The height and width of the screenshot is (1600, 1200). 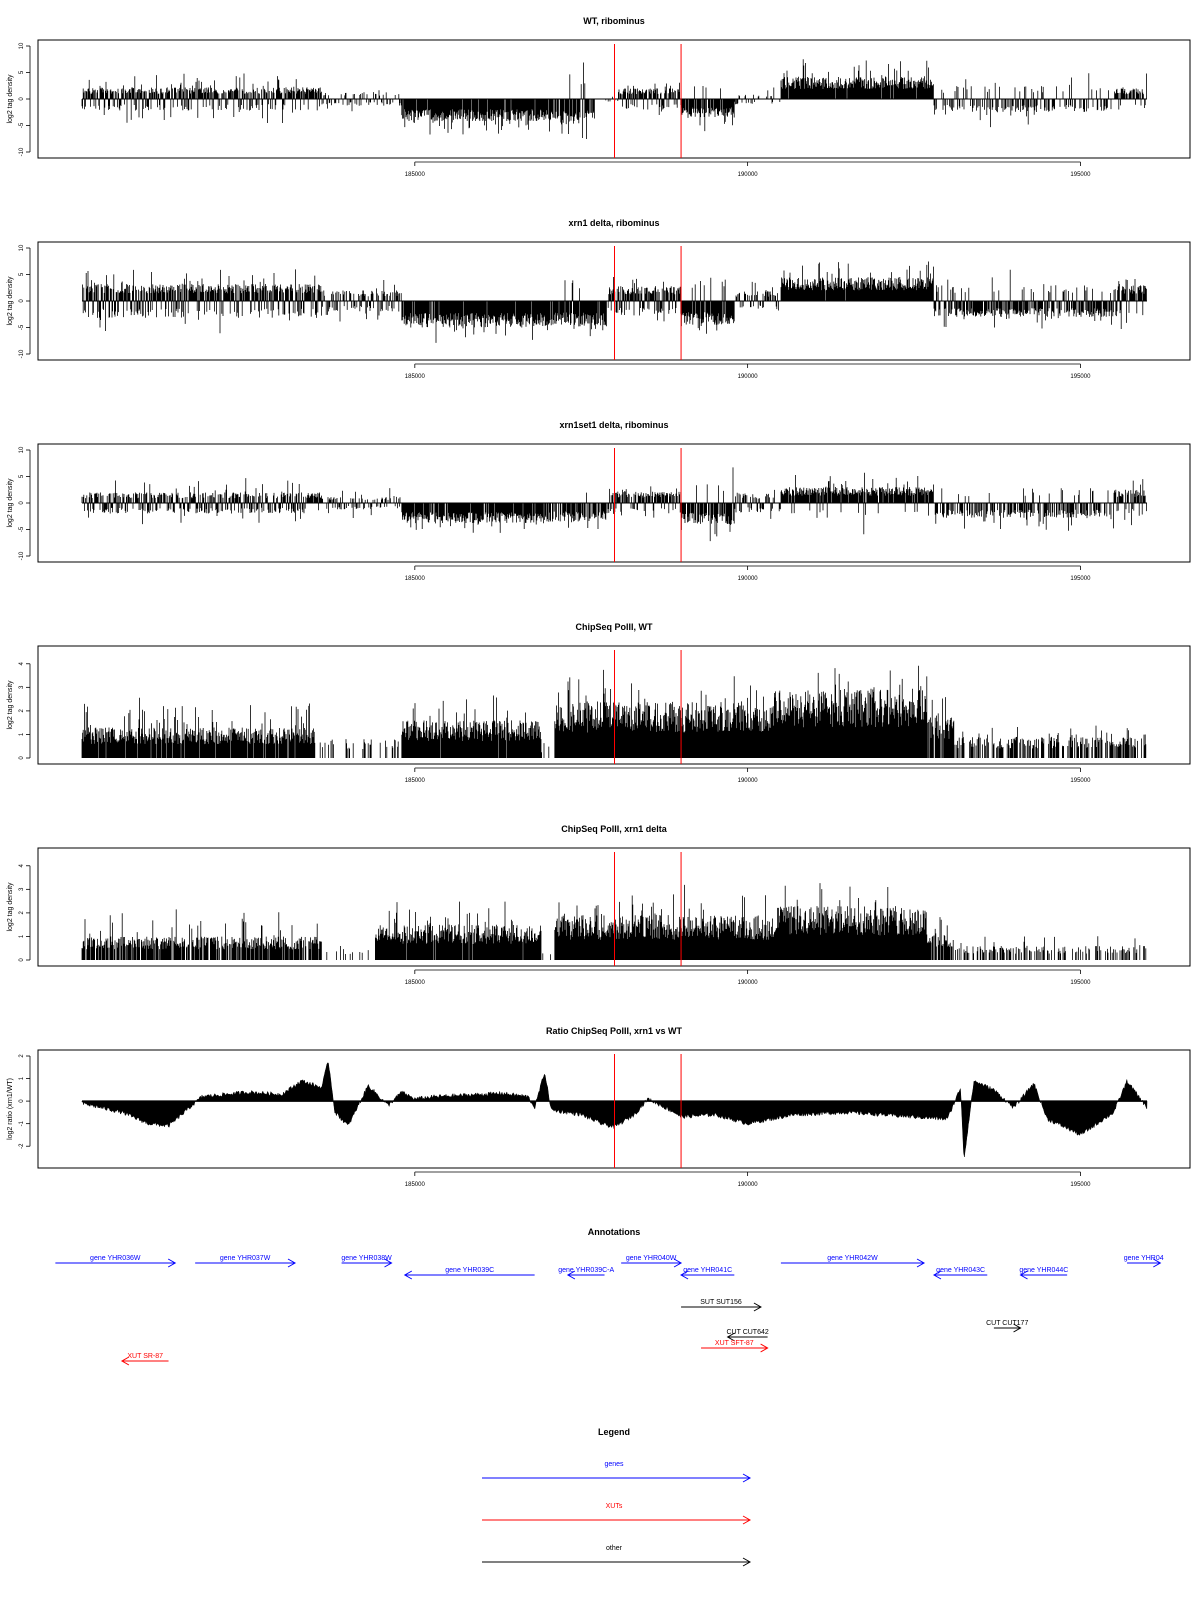 I want to click on annotation-label: gene YHR040W, so click(x=651, y=1258).